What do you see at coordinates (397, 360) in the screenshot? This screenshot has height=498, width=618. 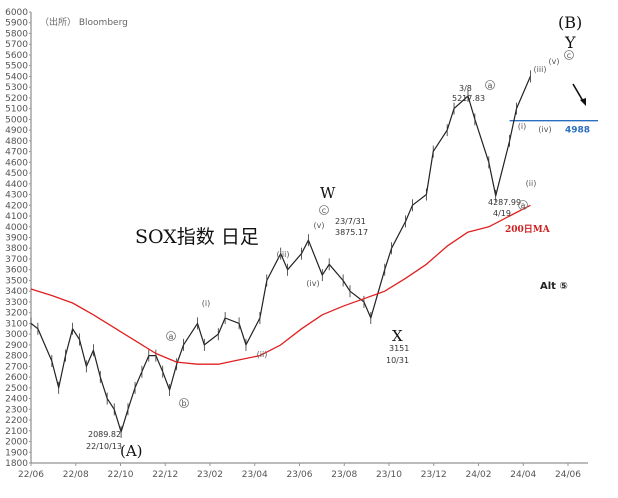 I see `annotation-label: 10/31` at bounding box center [397, 360].